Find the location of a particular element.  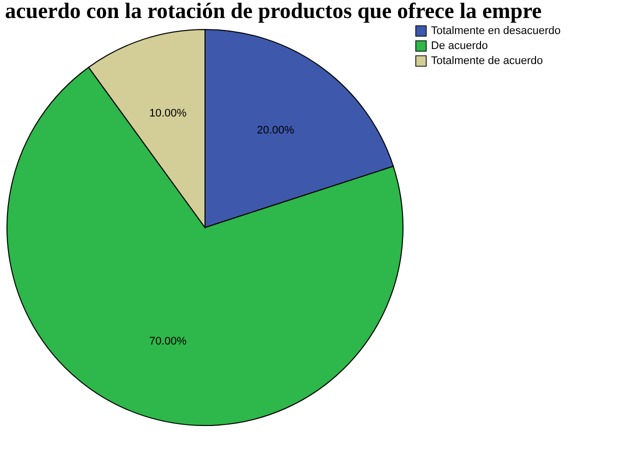

data-label: 70.00% is located at coordinates (168, 342).